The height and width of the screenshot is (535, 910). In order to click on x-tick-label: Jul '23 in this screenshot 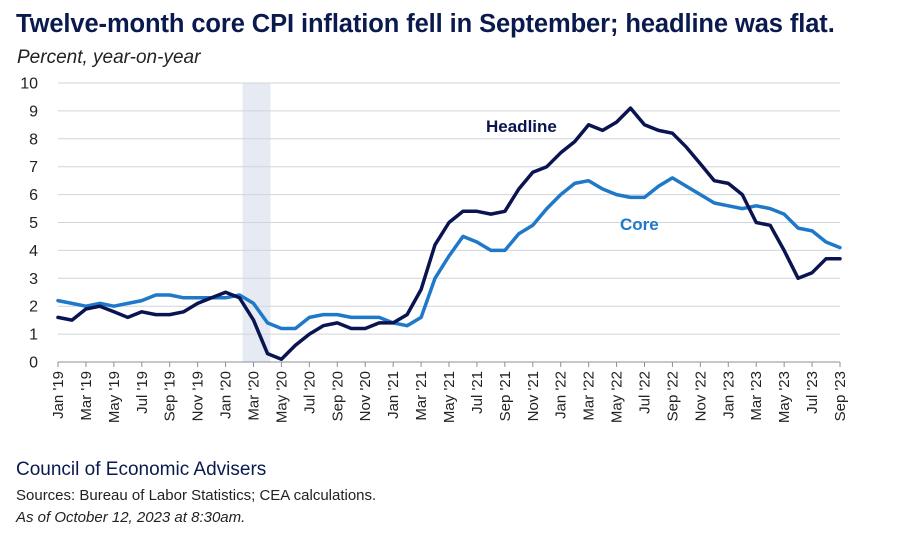, I will do `click(812, 392)`.